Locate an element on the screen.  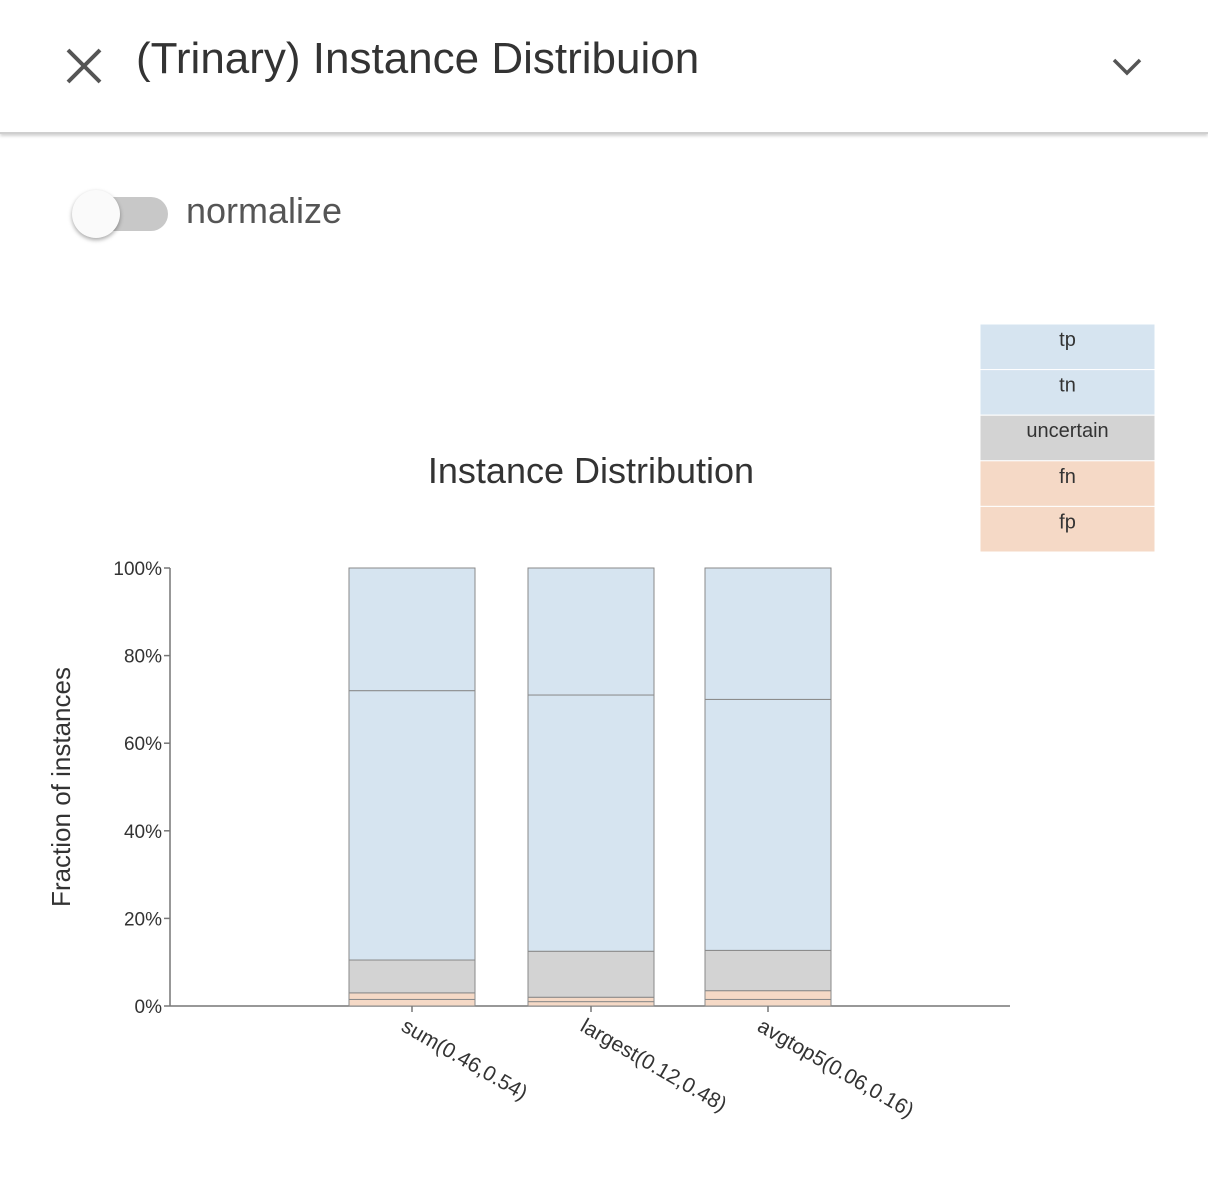
chevron-down-icon is located at coordinates (1127, 67).